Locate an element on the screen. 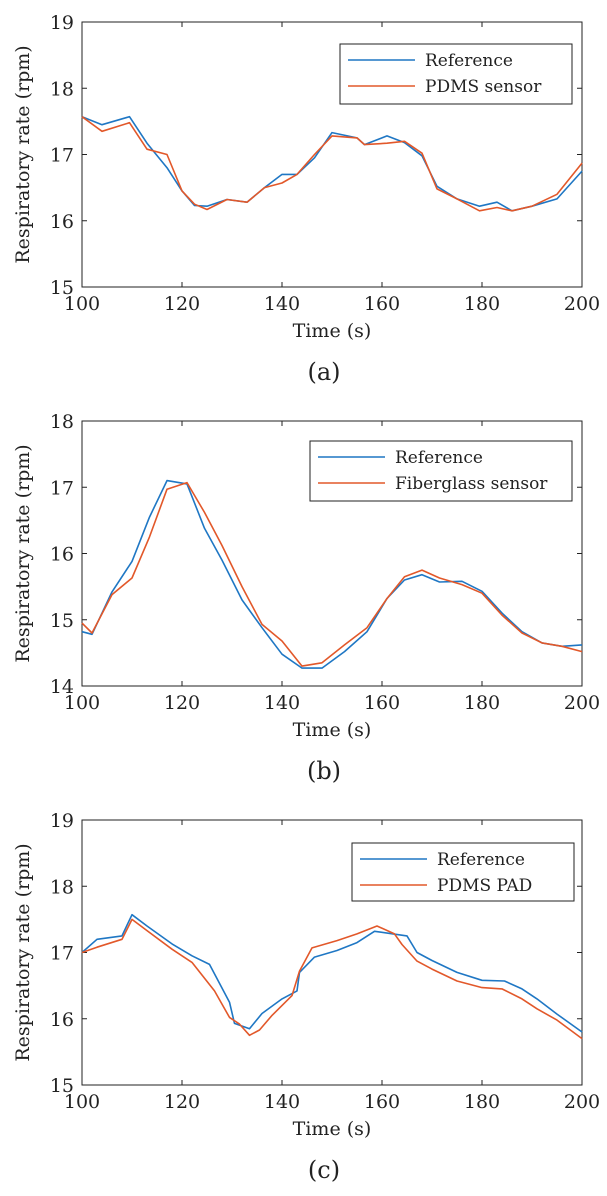 The width and height of the screenshot is (607, 1196). series-line-b-reference is located at coordinates (332, 574).